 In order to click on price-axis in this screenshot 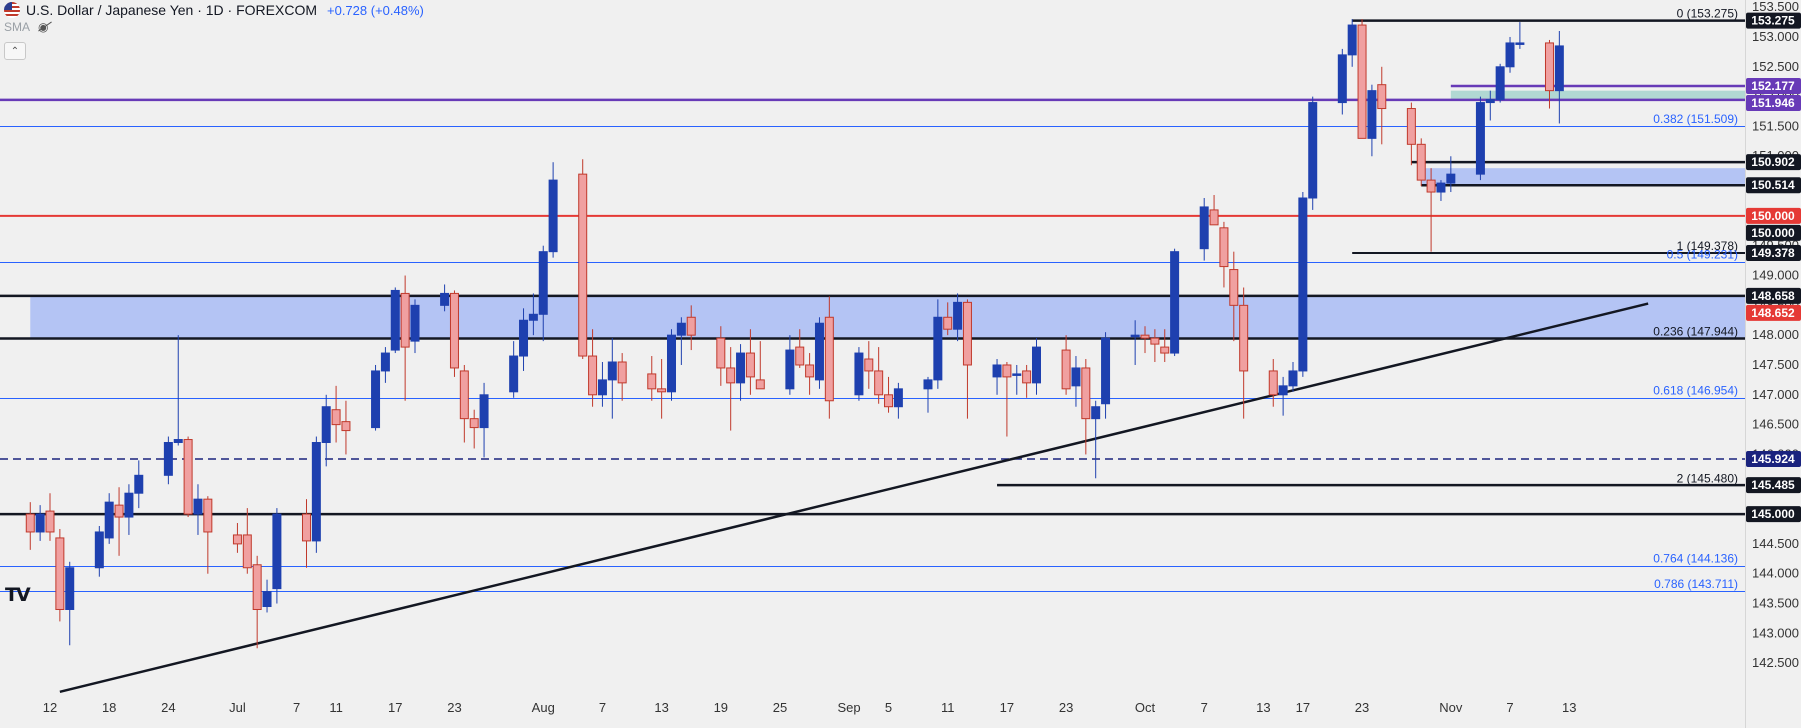, I will do `click(1773, 364)`.